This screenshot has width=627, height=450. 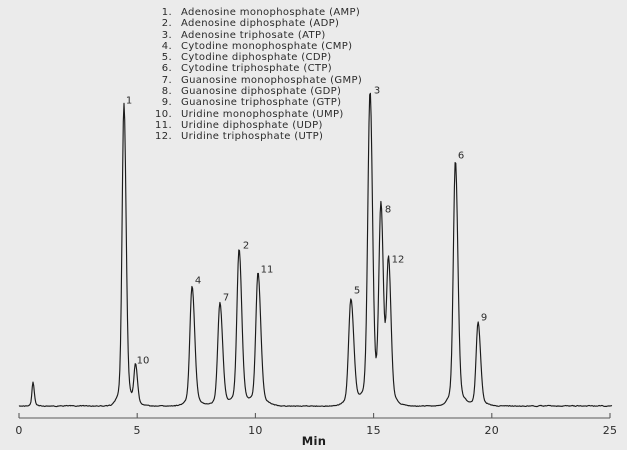 What do you see at coordinates (610, 430) in the screenshot?
I see `x-axis-tick-label: 25` at bounding box center [610, 430].